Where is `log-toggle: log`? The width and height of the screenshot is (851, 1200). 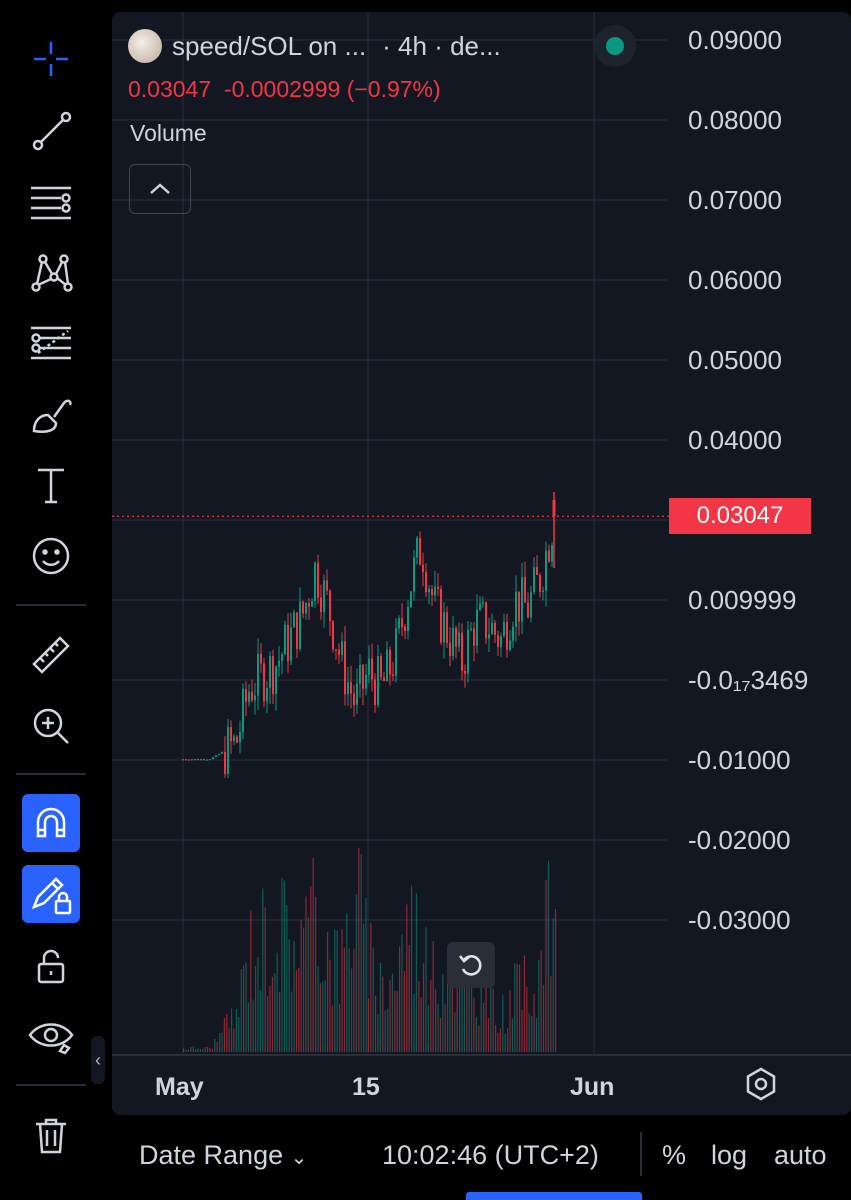
log-toggle: log is located at coordinates (729, 1155).